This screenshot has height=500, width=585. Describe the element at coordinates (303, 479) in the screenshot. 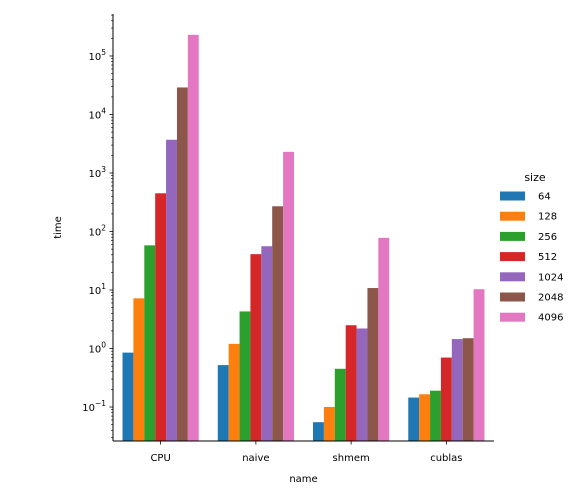

I see `x-axis-label: name` at that location.